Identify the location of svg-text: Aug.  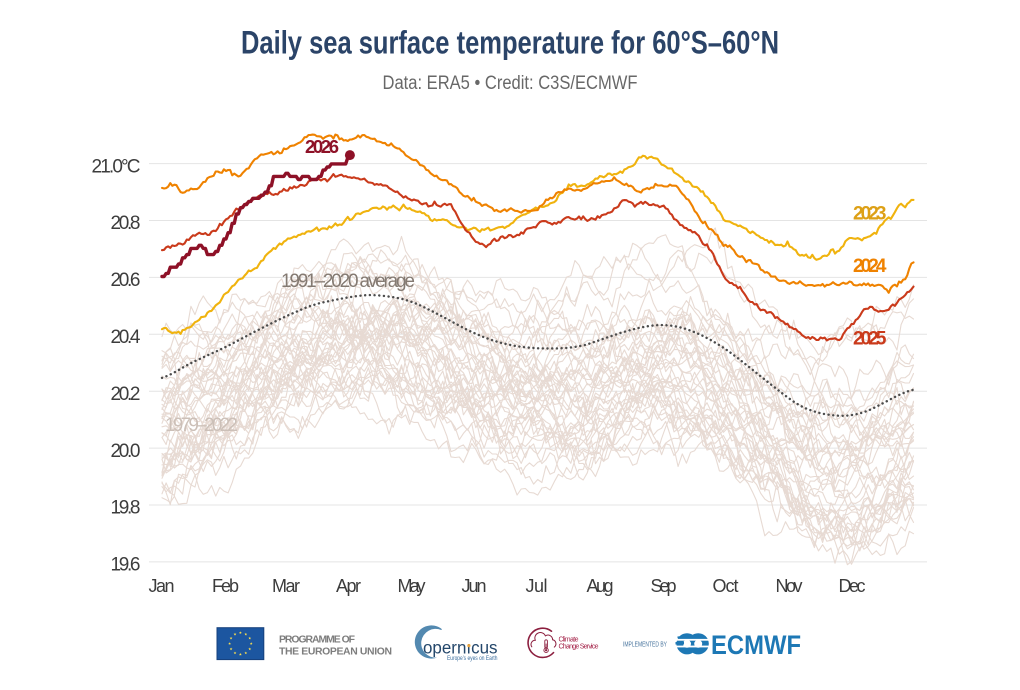
(600, 586).